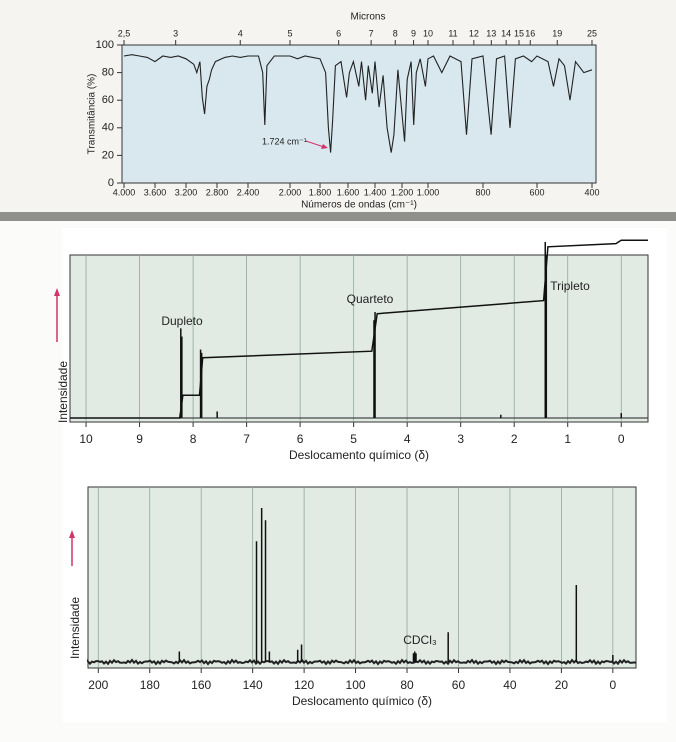  Describe the element at coordinates (356, 685) in the screenshot. I see `x-tick-label: 100` at that location.